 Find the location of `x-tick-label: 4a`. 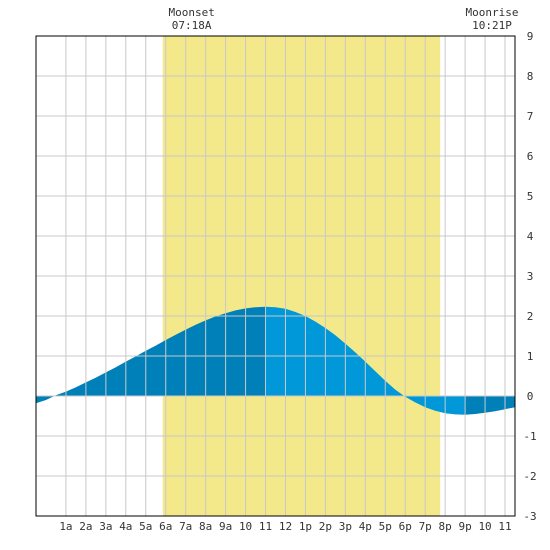

x-tick-label: 4a is located at coordinates (125, 526).